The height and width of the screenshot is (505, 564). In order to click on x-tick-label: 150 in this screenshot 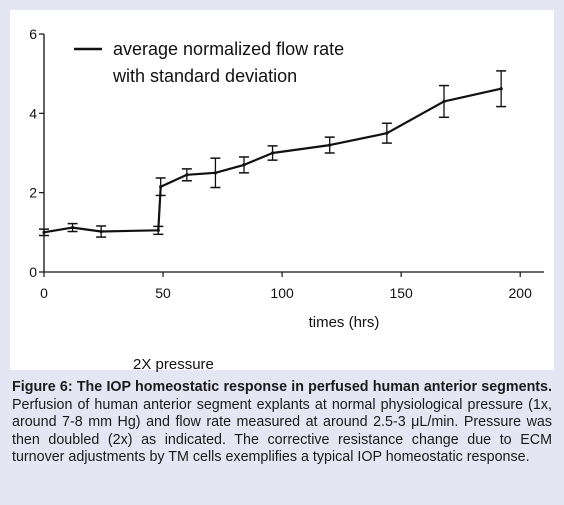, I will do `click(401, 293)`.